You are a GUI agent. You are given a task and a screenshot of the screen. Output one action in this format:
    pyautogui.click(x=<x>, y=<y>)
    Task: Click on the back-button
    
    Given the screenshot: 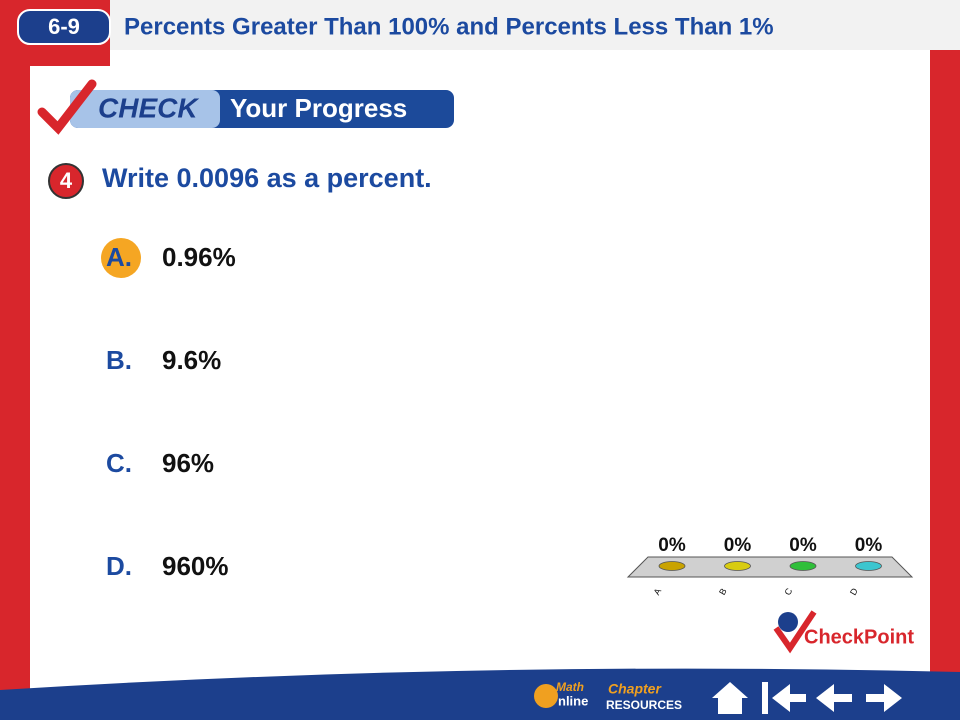 What is the action you would take?
    pyautogui.click(x=834, y=698)
    